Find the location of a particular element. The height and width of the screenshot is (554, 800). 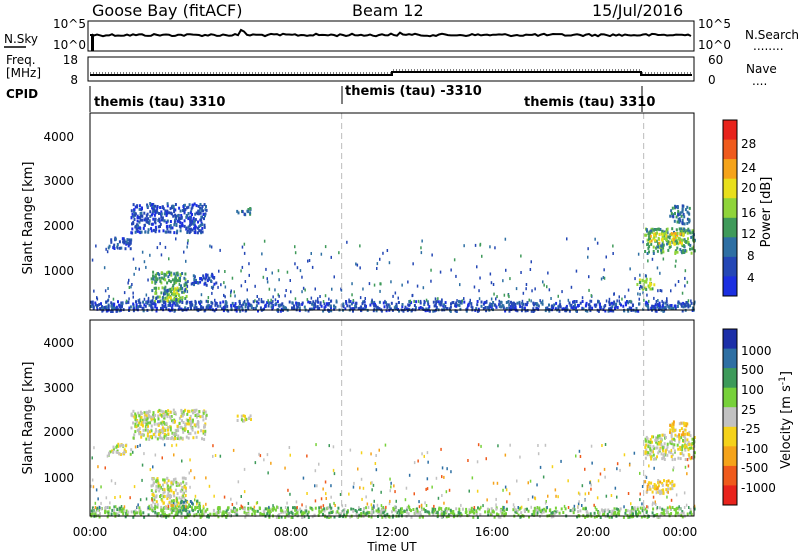

noise-sky-line is located at coordinates (391, 39).